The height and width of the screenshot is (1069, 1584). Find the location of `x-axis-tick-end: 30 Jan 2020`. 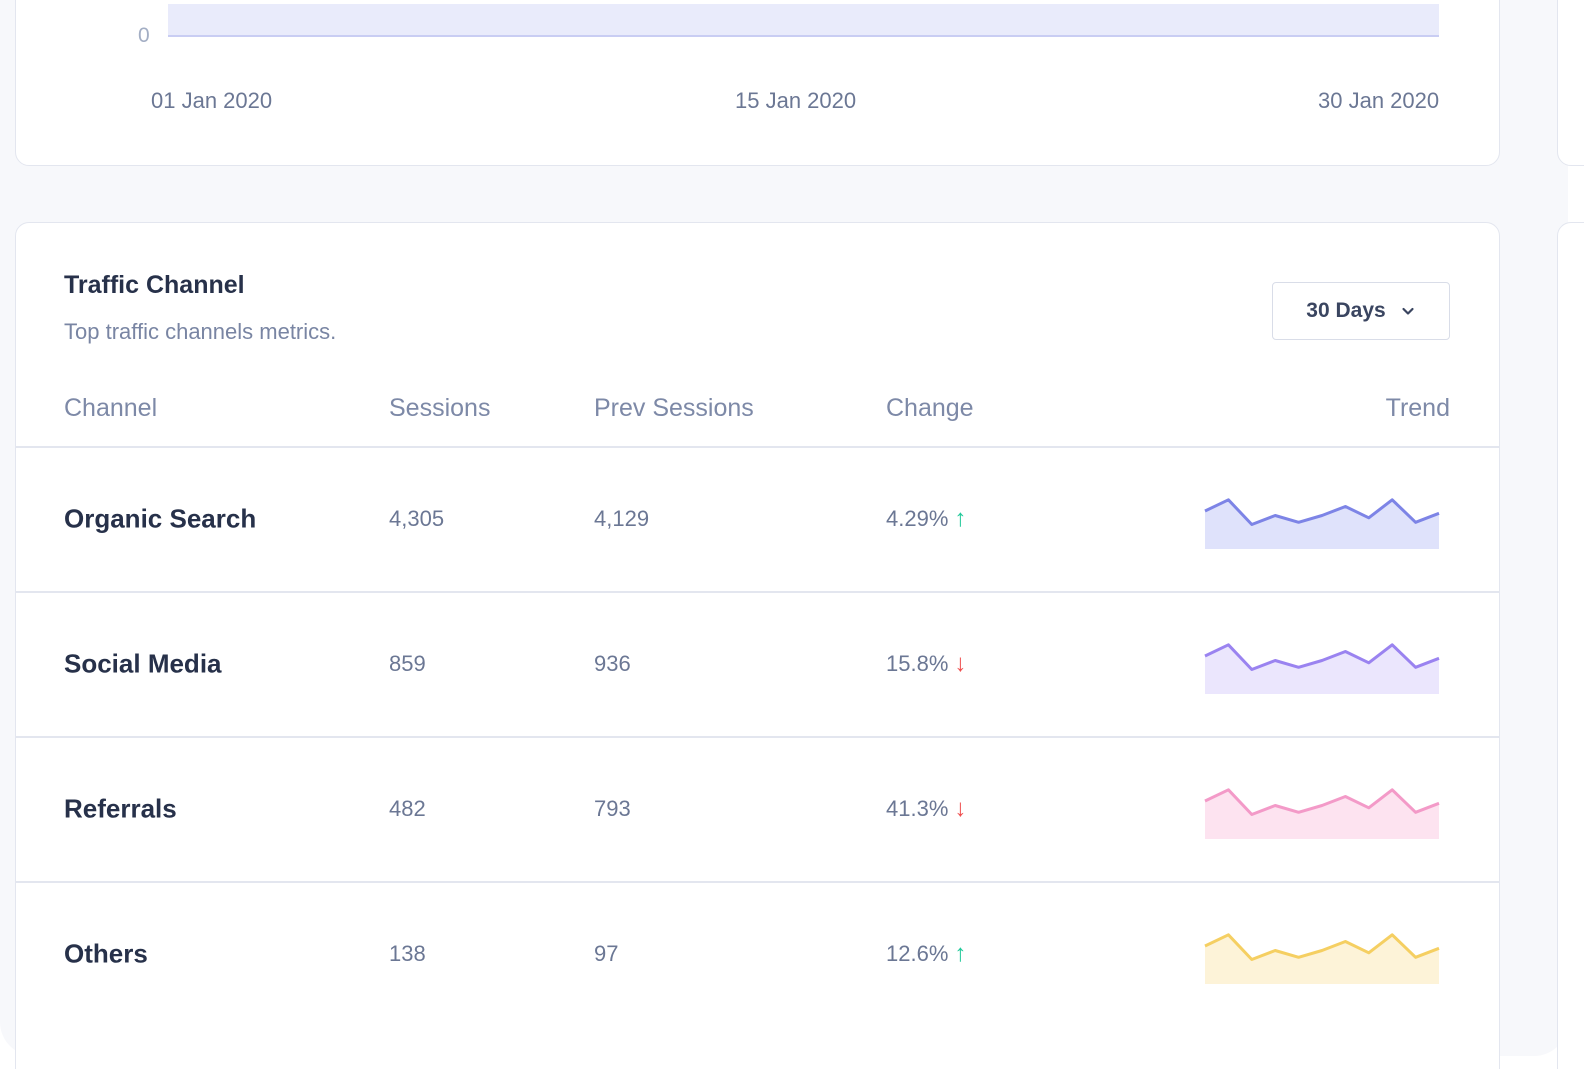

x-axis-tick-end: 30 Jan 2020 is located at coordinates (1379, 100).